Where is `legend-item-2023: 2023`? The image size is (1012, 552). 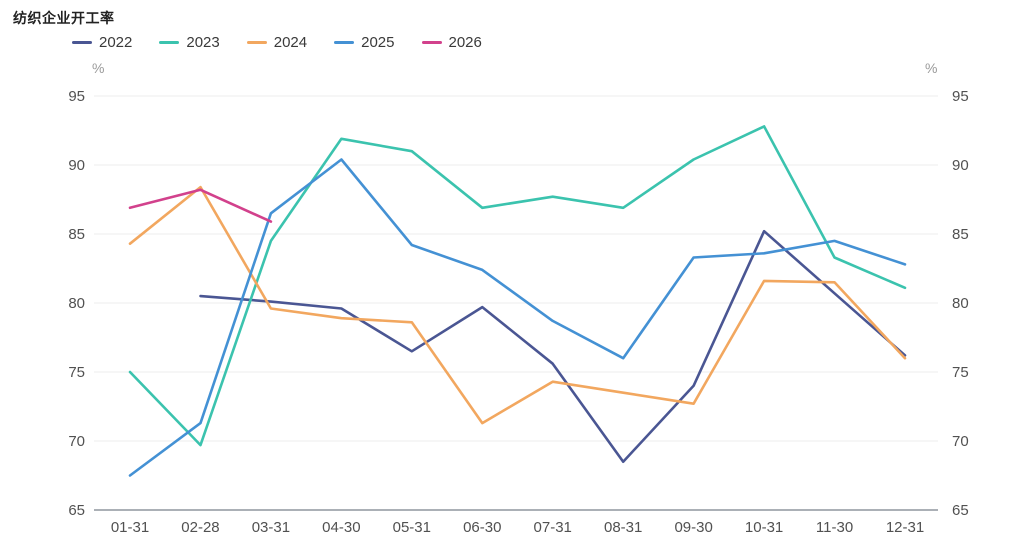 legend-item-2023: 2023 is located at coordinates (189, 42).